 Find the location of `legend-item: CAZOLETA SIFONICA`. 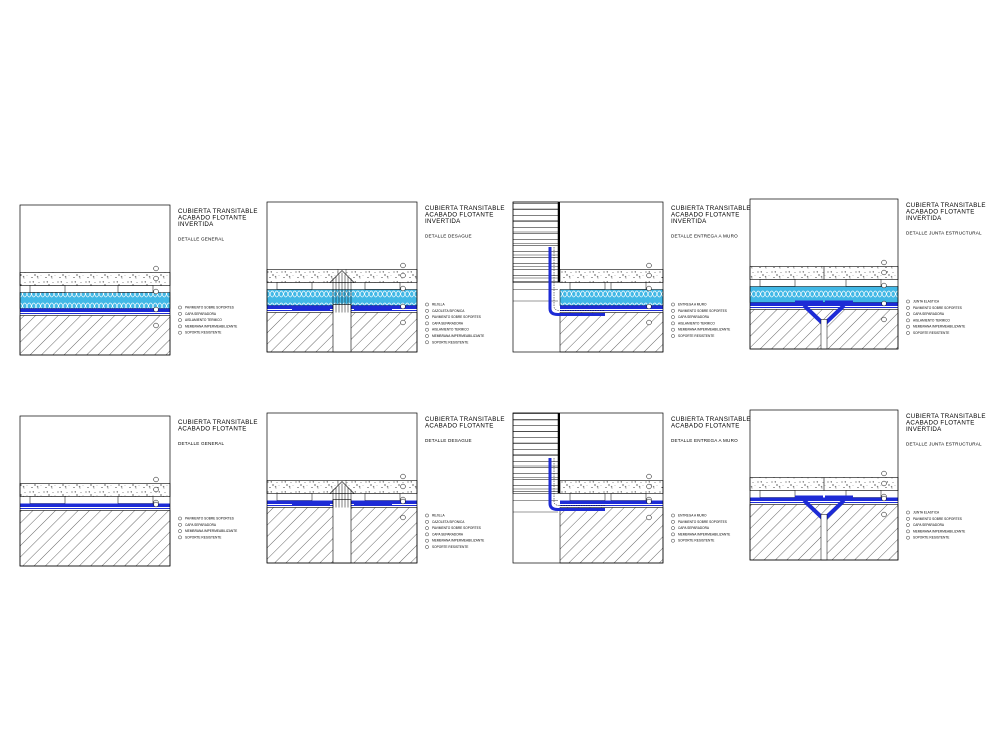

legend-item: CAZOLETA SIFONICA is located at coordinates (448, 311).